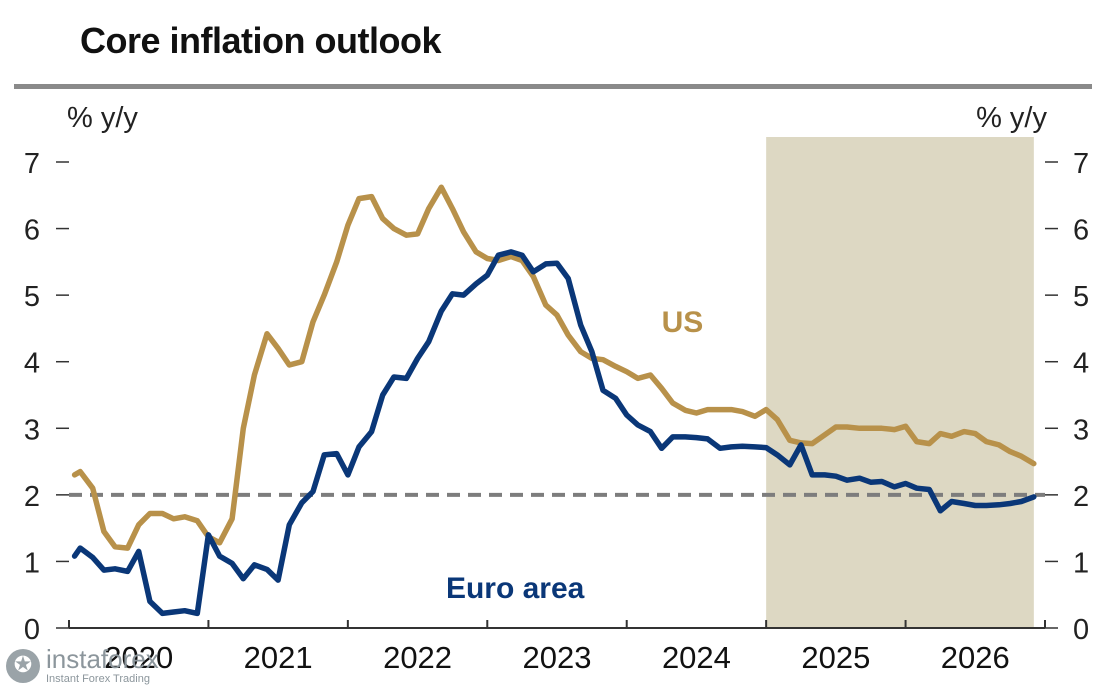 The image size is (1111, 691). Describe the element at coordinates (98, 679) in the screenshot. I see `watermark-tagline: Instant Forex Trading` at that location.